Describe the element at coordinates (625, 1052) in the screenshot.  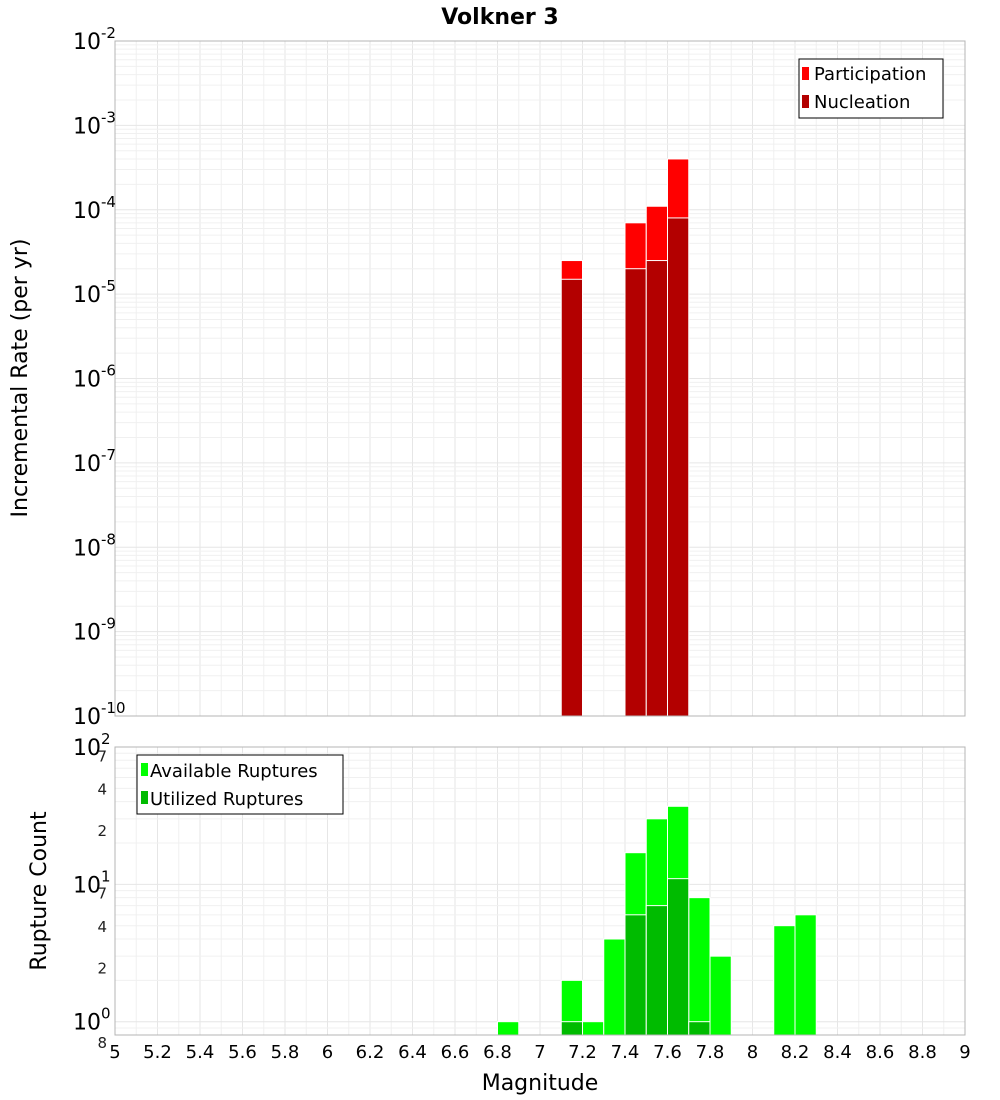
I see `x-tick-label: 7.4` at that location.